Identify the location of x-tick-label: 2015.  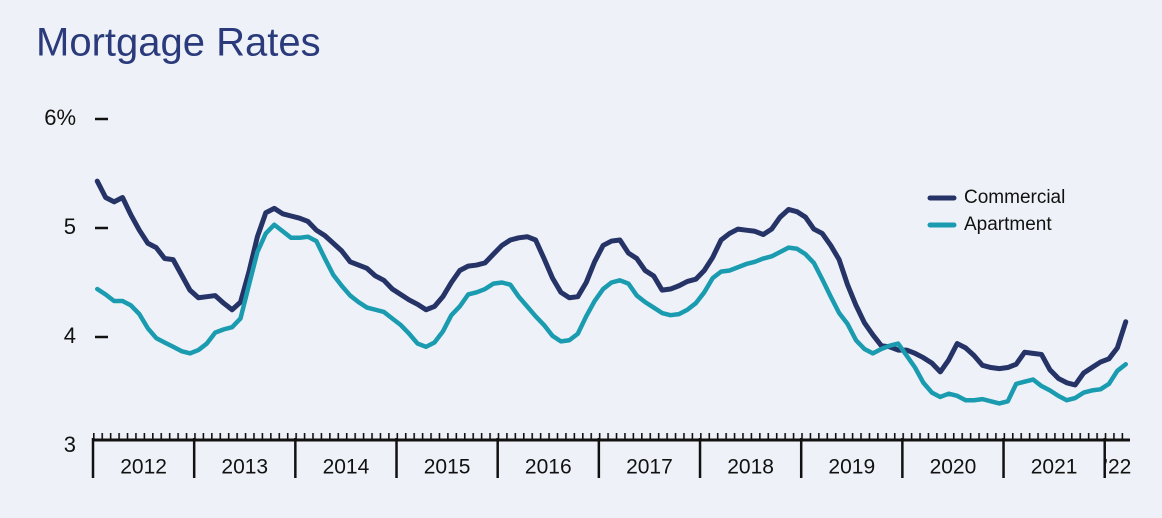
(447, 467).